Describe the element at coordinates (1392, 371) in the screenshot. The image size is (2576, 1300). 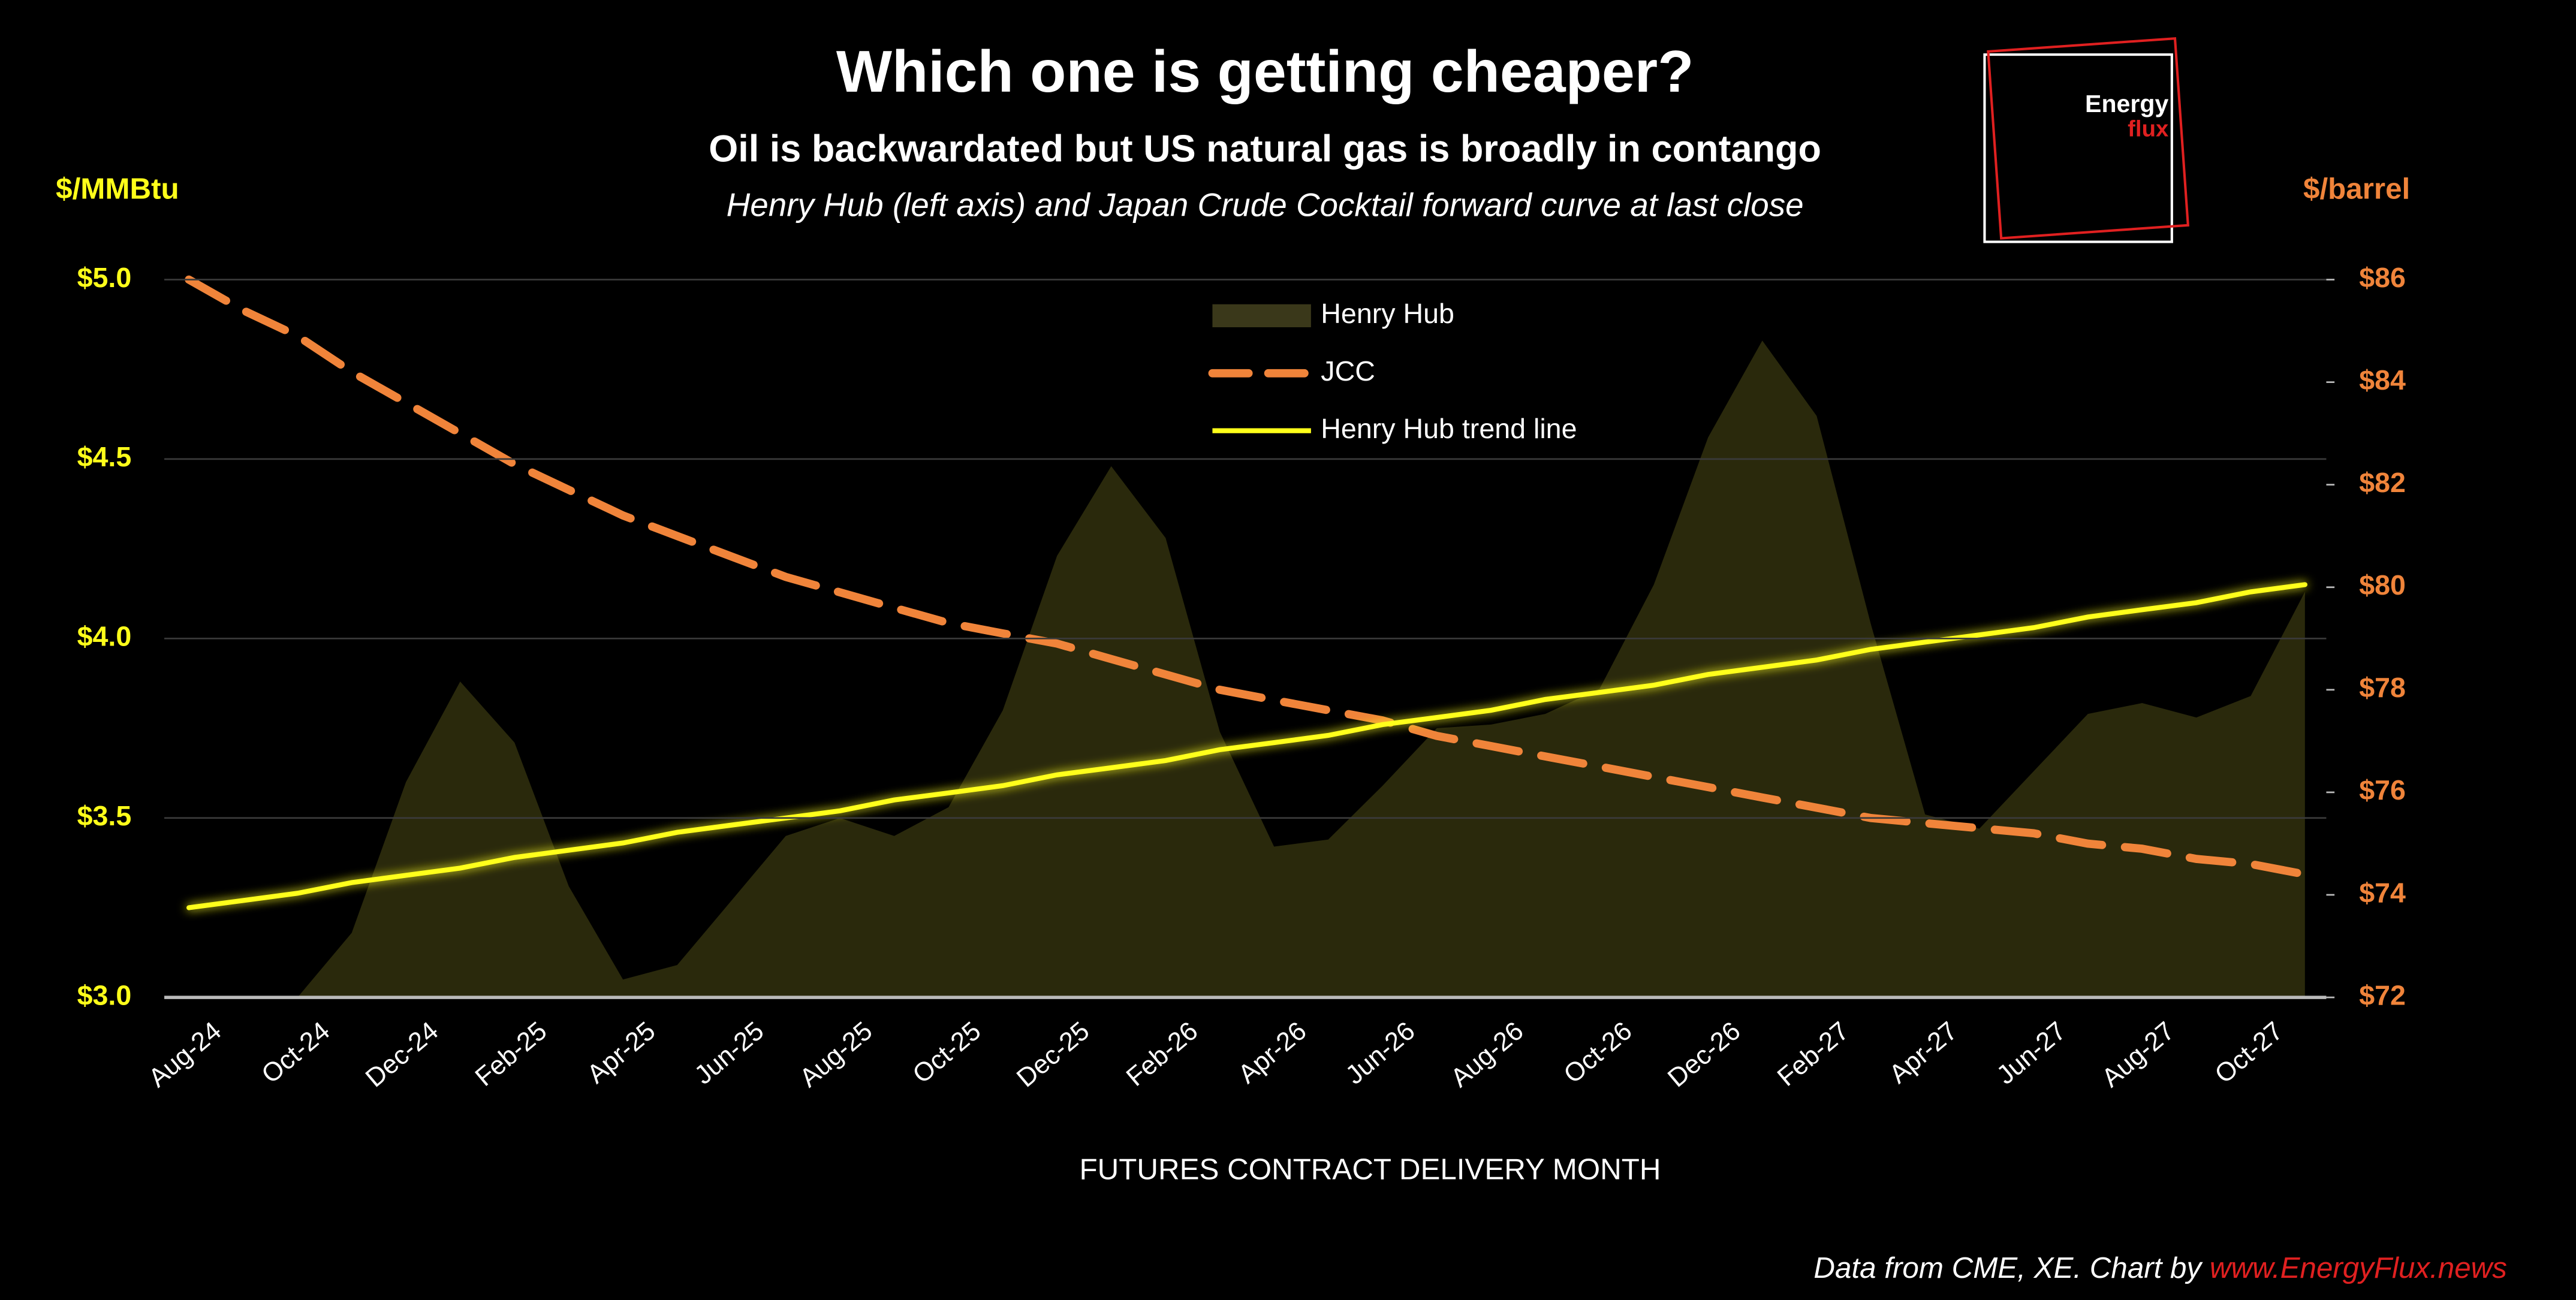
I see `legend: Henry Hub JCC Henry Hub trend line` at that location.